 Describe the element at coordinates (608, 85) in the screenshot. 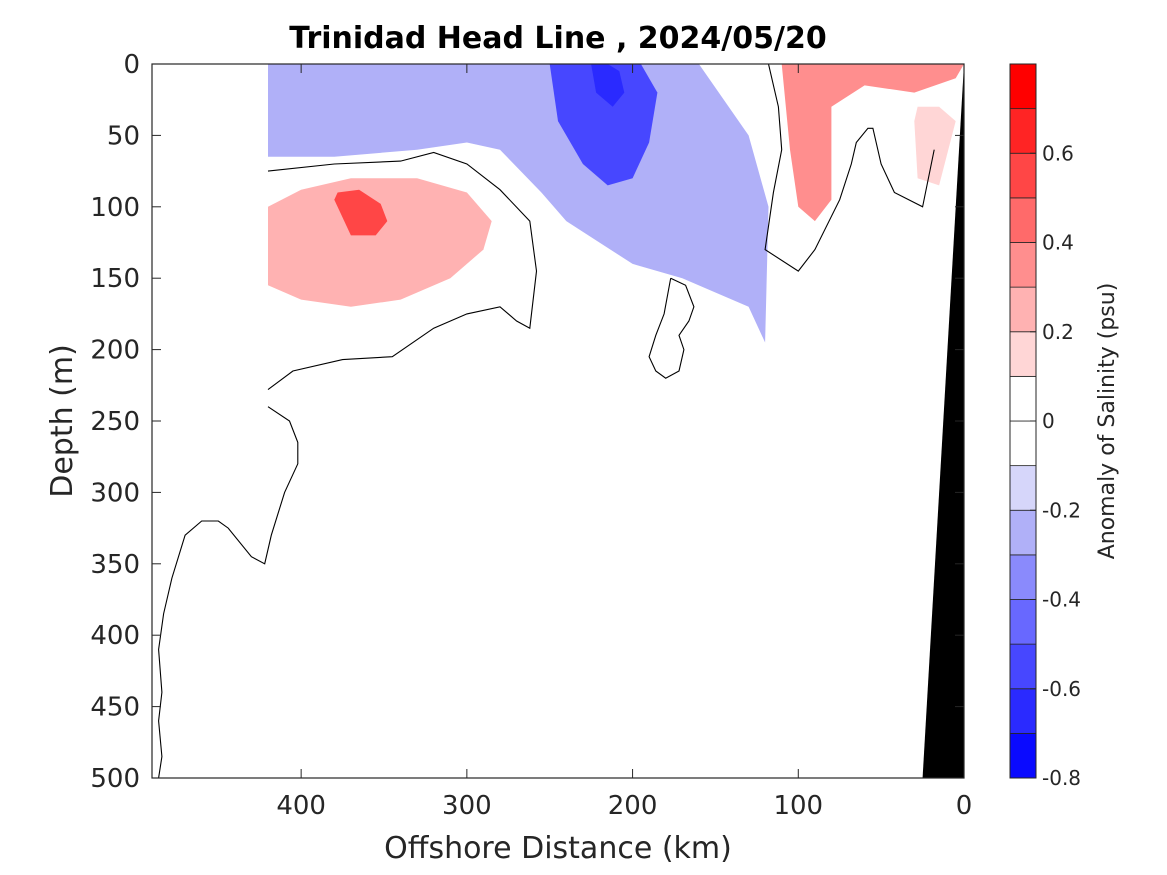

I see `region-negative-center` at that location.